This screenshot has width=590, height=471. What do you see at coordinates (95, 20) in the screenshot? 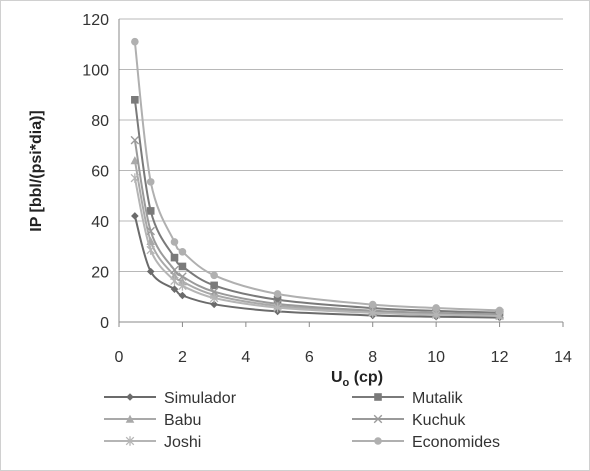
I see `y-tick-label-120: 120` at bounding box center [95, 20].